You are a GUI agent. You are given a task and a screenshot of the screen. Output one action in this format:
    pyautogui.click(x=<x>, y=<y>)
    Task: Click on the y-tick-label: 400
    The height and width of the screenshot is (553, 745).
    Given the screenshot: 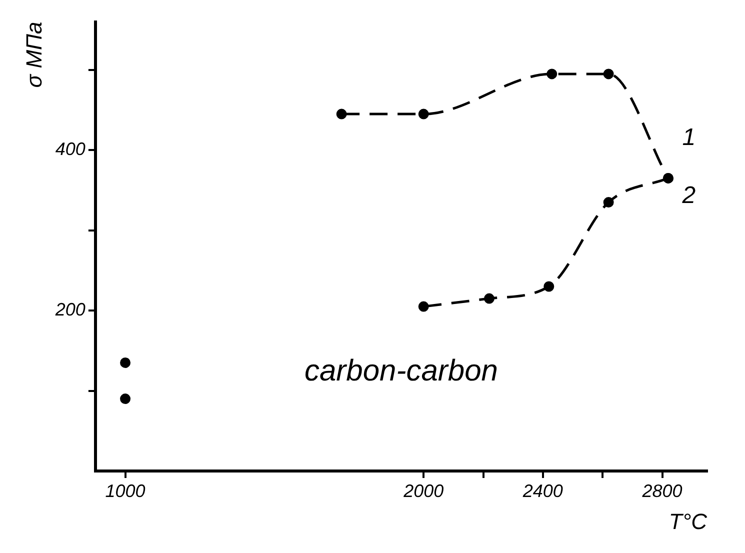 What is the action you would take?
    pyautogui.click(x=70, y=149)
    